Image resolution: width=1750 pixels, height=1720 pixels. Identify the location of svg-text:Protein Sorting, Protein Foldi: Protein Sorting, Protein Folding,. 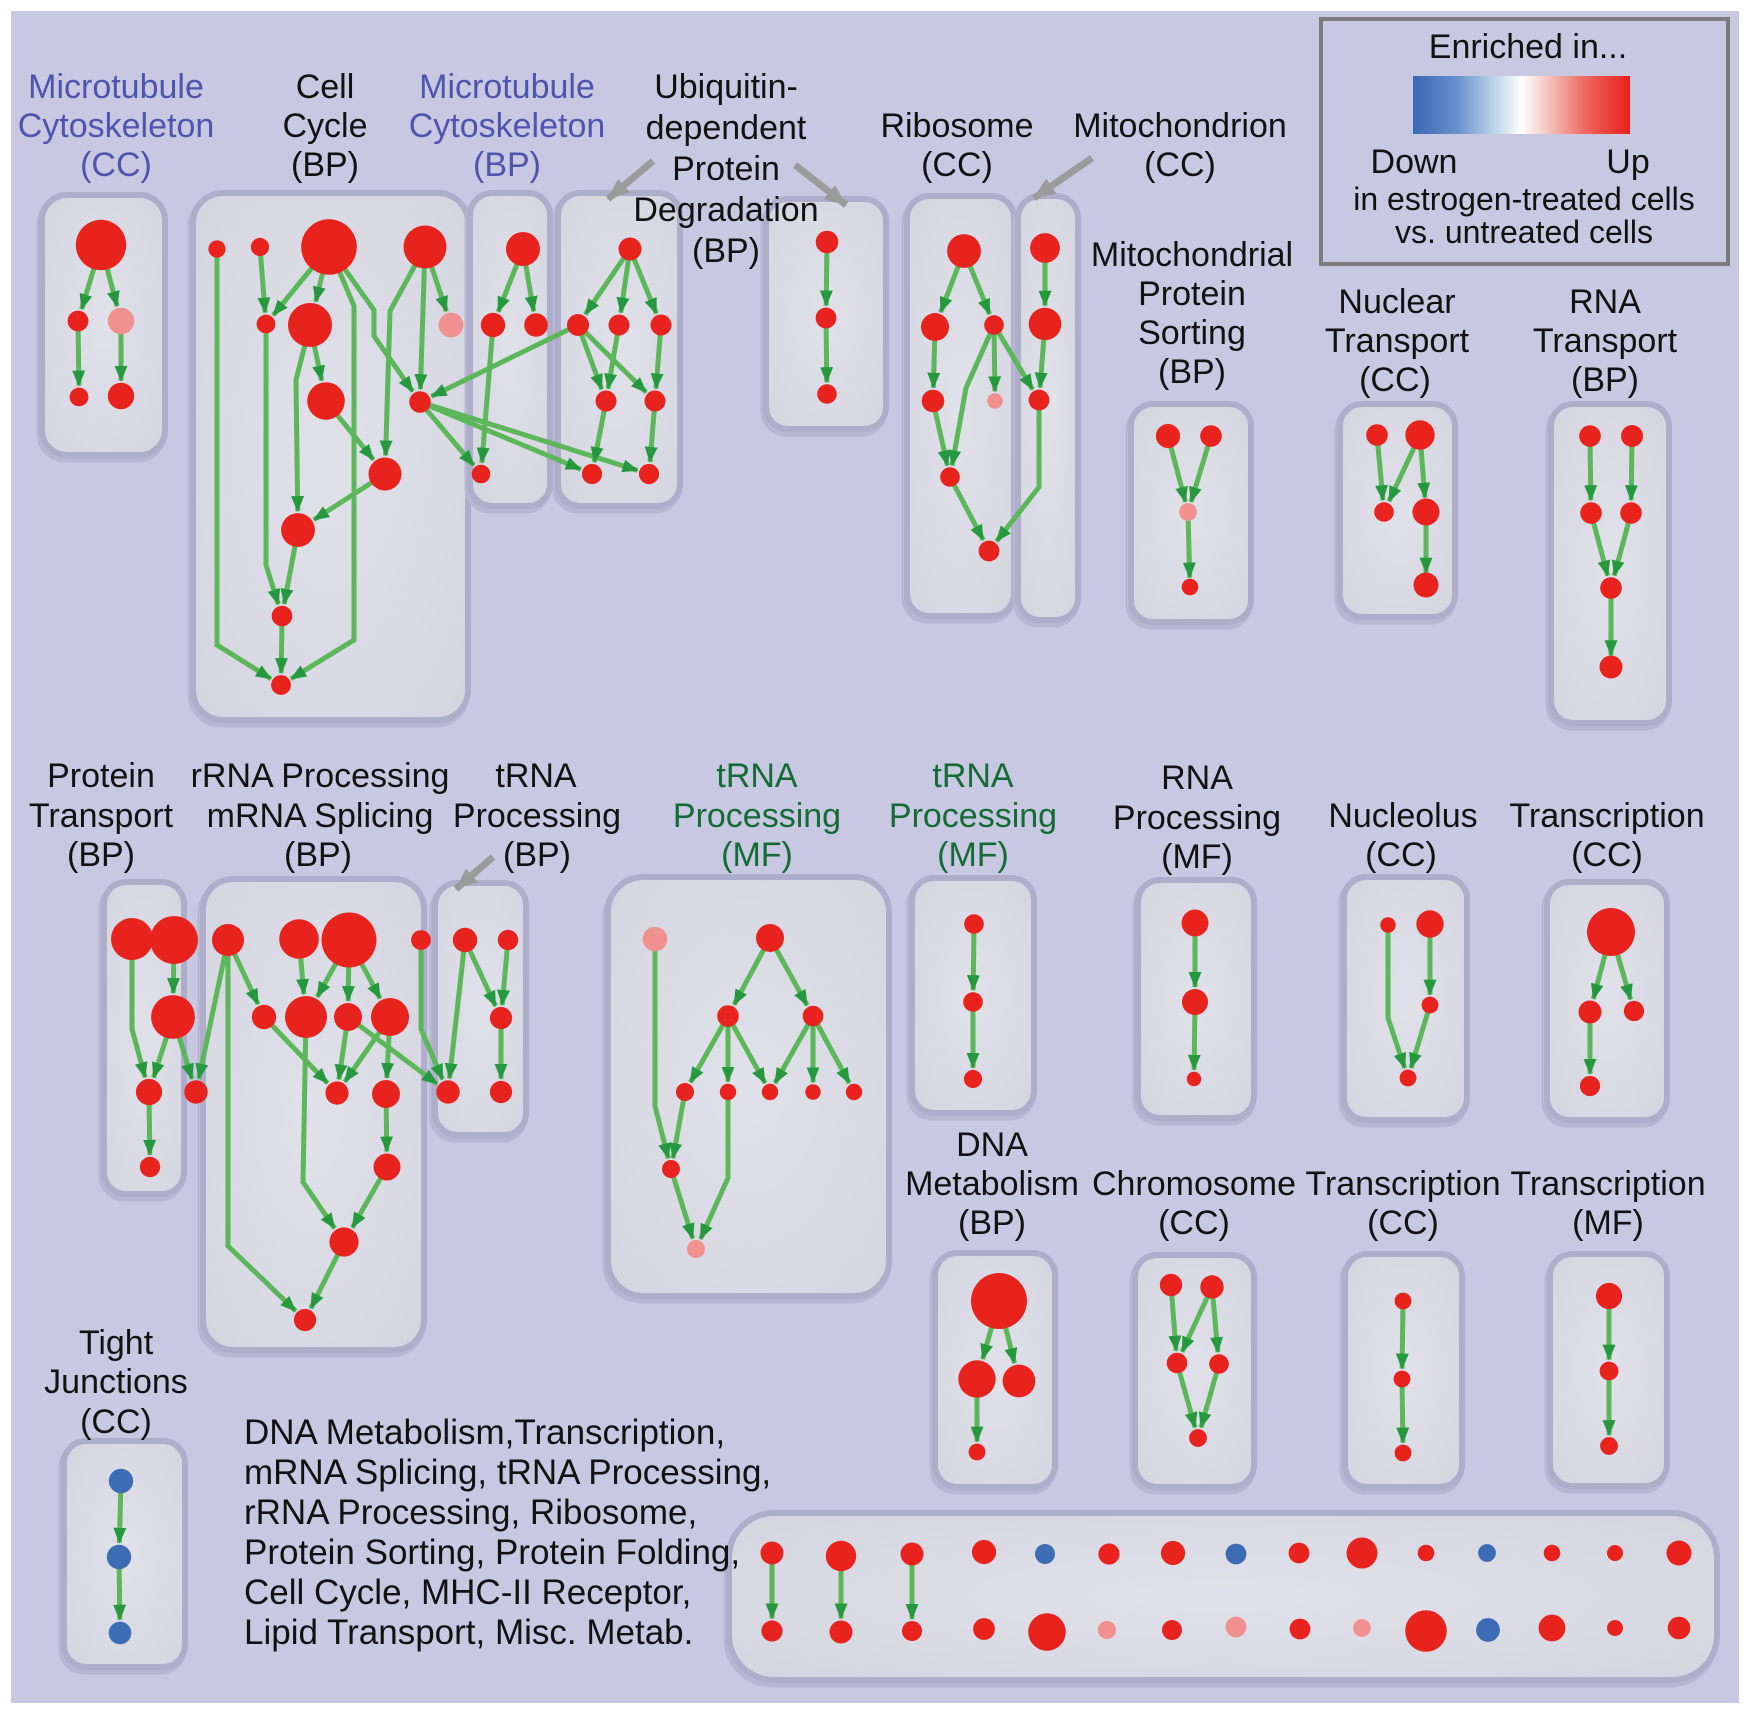
(492, 1552).